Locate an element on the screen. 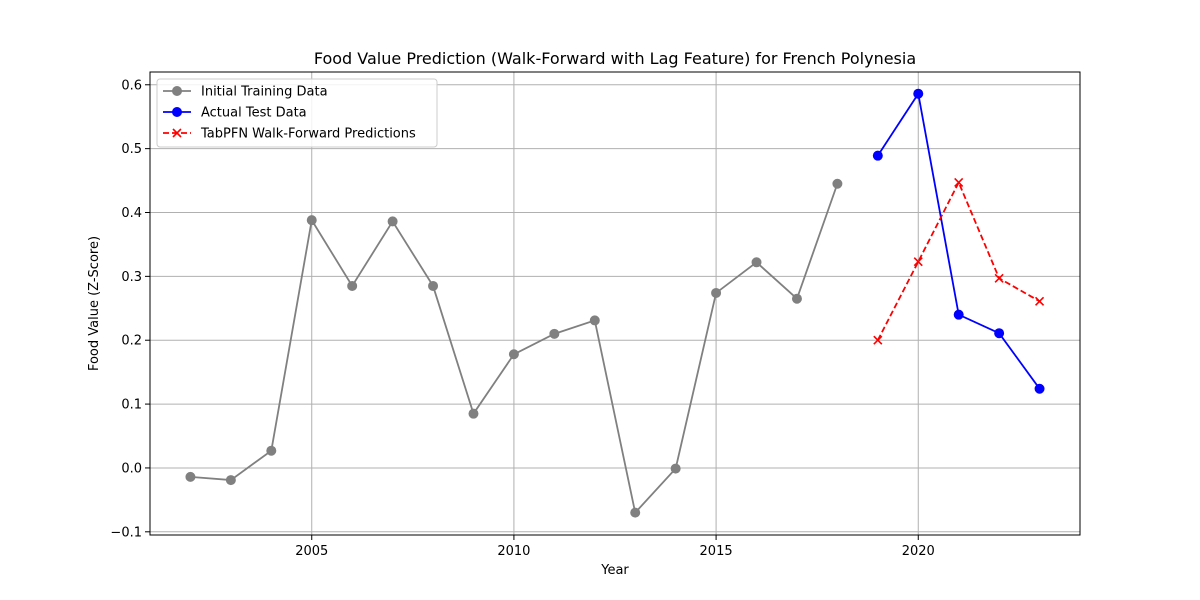 The width and height of the screenshot is (1200, 600). y-tick-label: 0.5 is located at coordinates (131, 149).